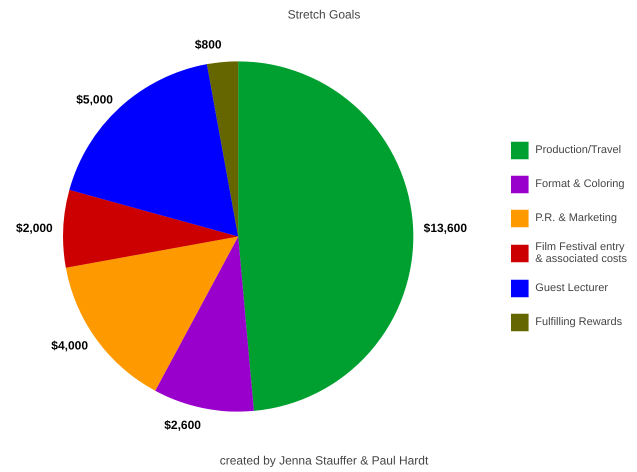 The width and height of the screenshot is (637, 472). I want to click on legend-label: Format & Coloring, so click(580, 184).